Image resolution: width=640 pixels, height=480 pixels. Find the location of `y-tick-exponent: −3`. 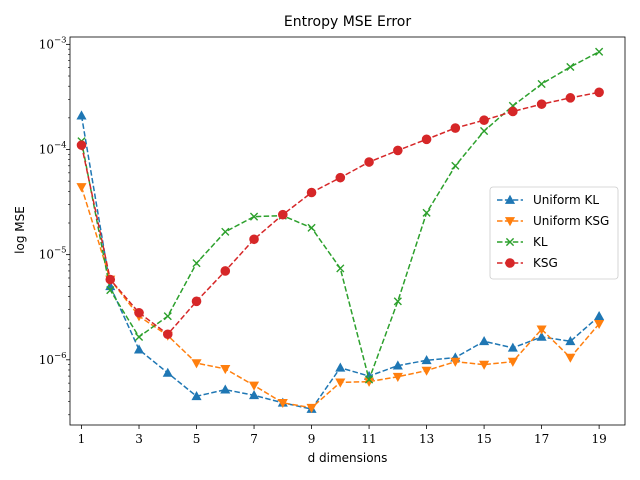

y-tick-exponent: −3 is located at coordinates (60, 40).